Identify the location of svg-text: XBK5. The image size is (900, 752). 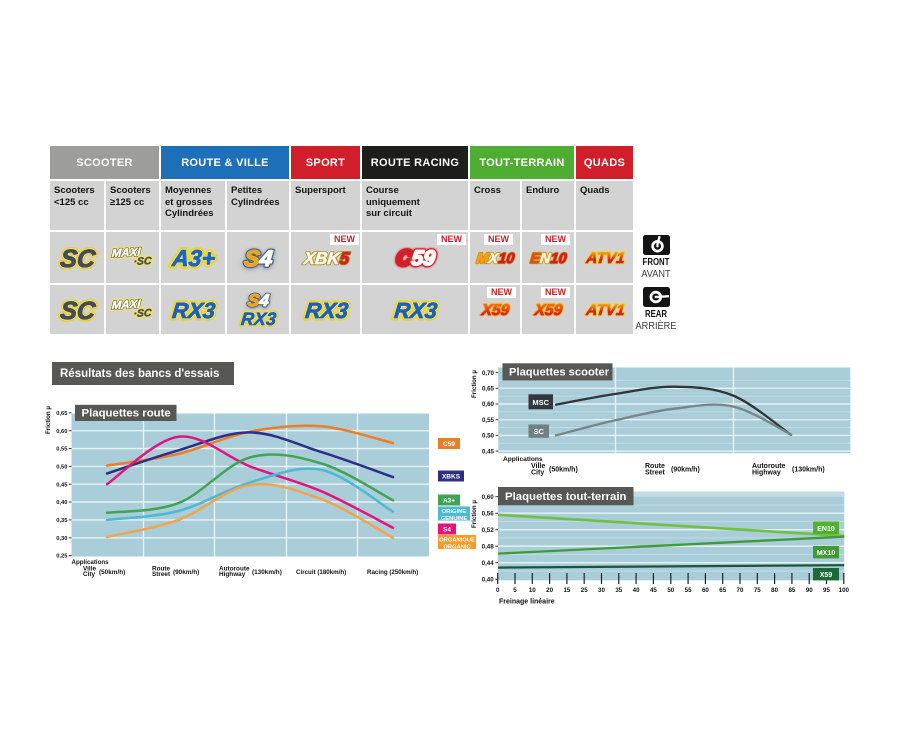
(325, 258).